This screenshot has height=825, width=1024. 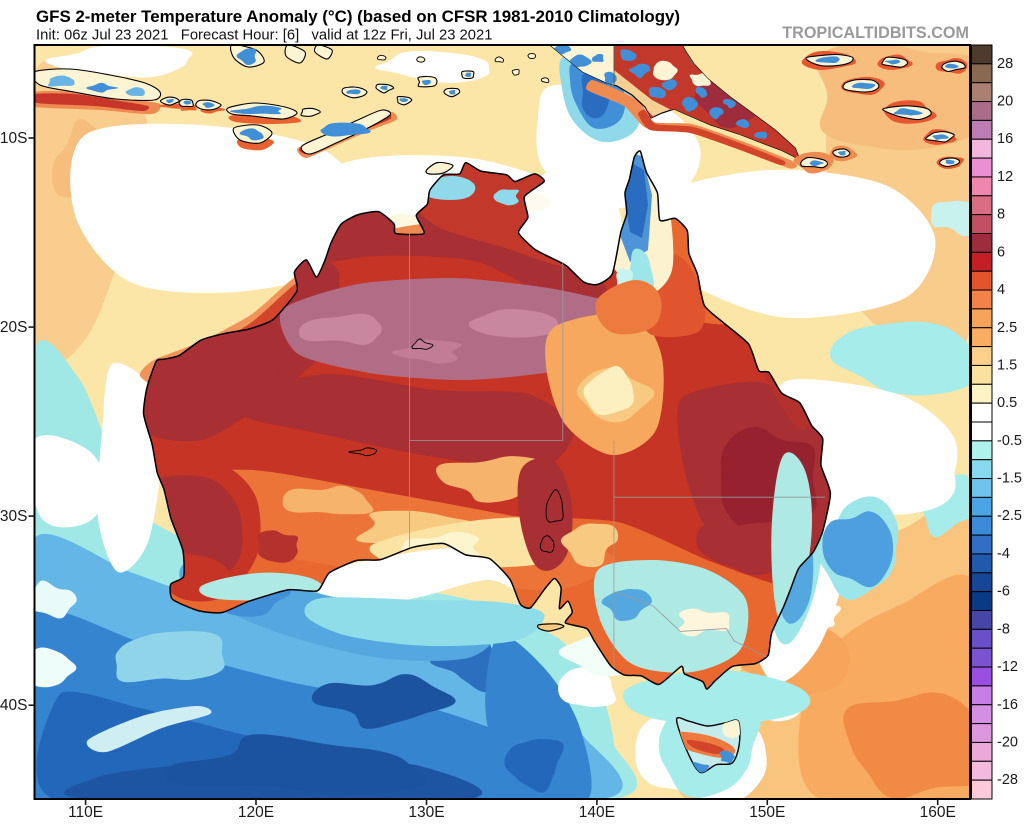 I want to click on svg-text: TROPICALTIDBITS.COM, so click(x=875, y=33).